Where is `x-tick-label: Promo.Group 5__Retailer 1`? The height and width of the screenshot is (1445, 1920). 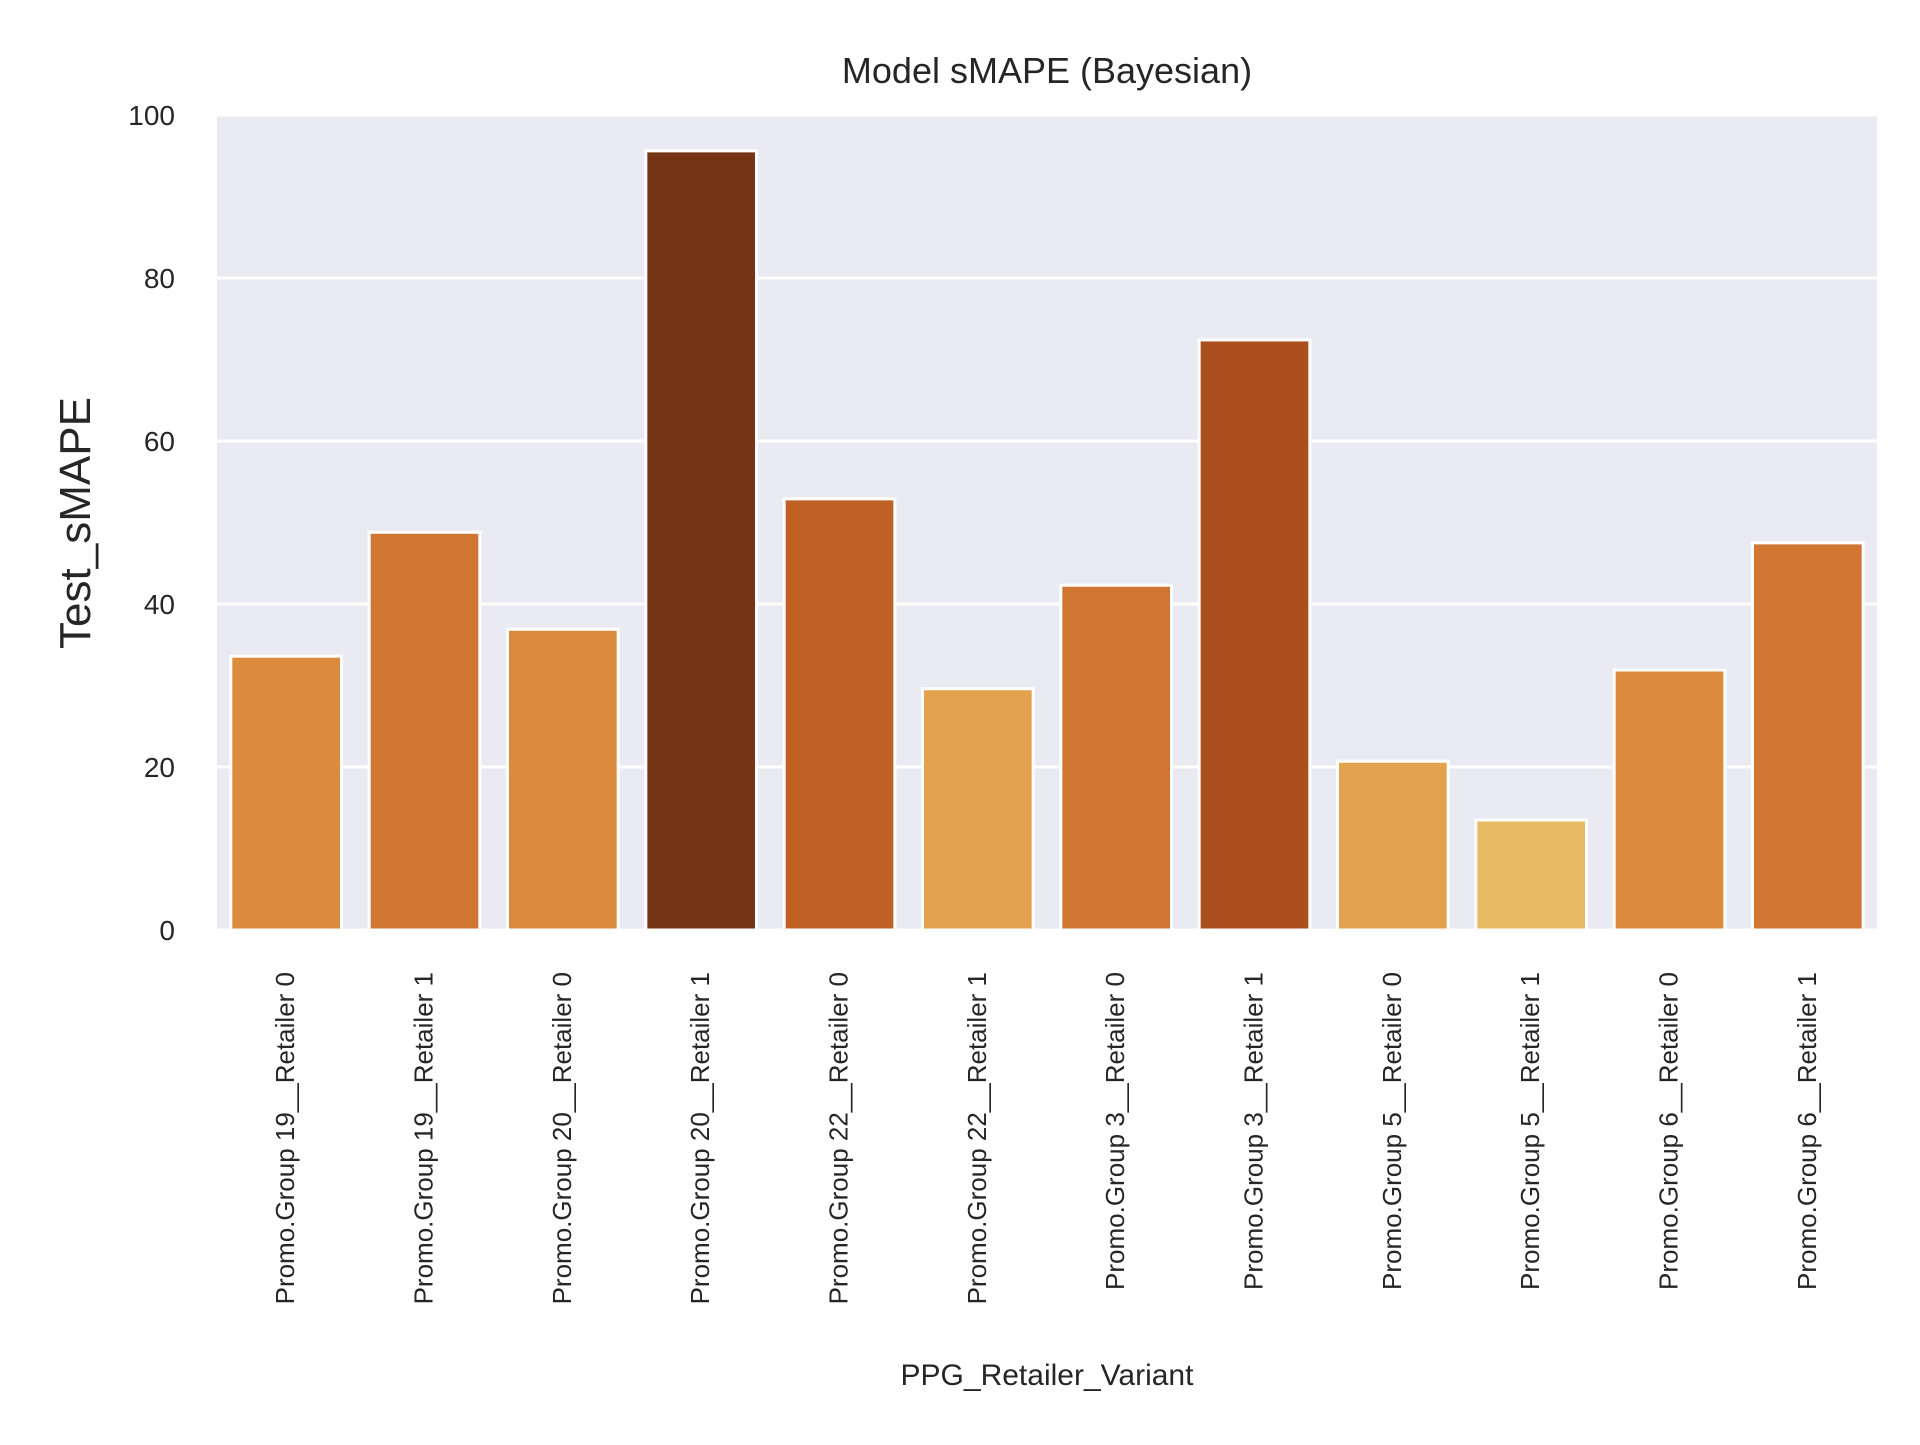 x-tick-label: Promo.Group 5__Retailer 1 is located at coordinates (1530, 1131).